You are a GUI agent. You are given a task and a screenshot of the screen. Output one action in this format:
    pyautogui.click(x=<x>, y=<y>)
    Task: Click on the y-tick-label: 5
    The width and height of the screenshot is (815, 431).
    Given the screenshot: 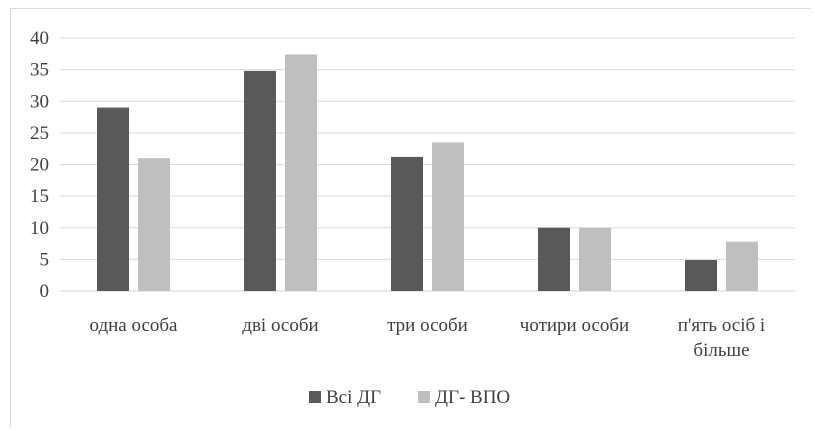 What is the action you would take?
    pyautogui.click(x=45, y=259)
    